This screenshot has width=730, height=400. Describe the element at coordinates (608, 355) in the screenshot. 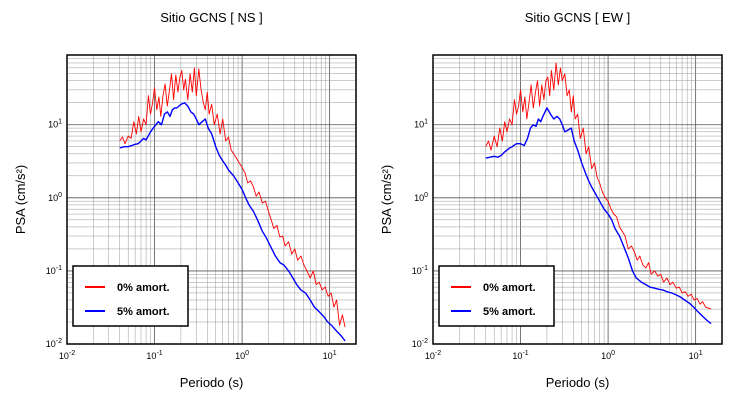

I see `chart-1-x-tick-label: 10⁰` at that location.